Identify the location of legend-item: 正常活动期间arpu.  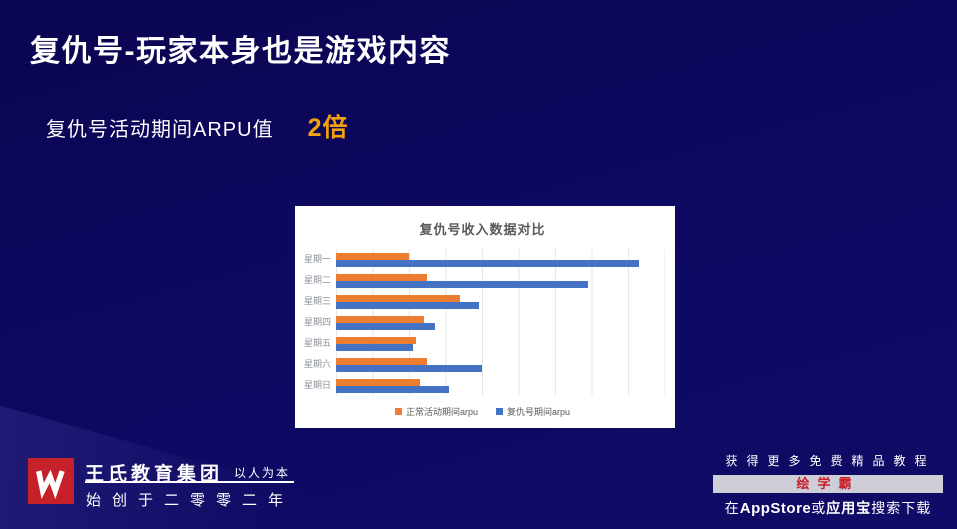
(436, 411).